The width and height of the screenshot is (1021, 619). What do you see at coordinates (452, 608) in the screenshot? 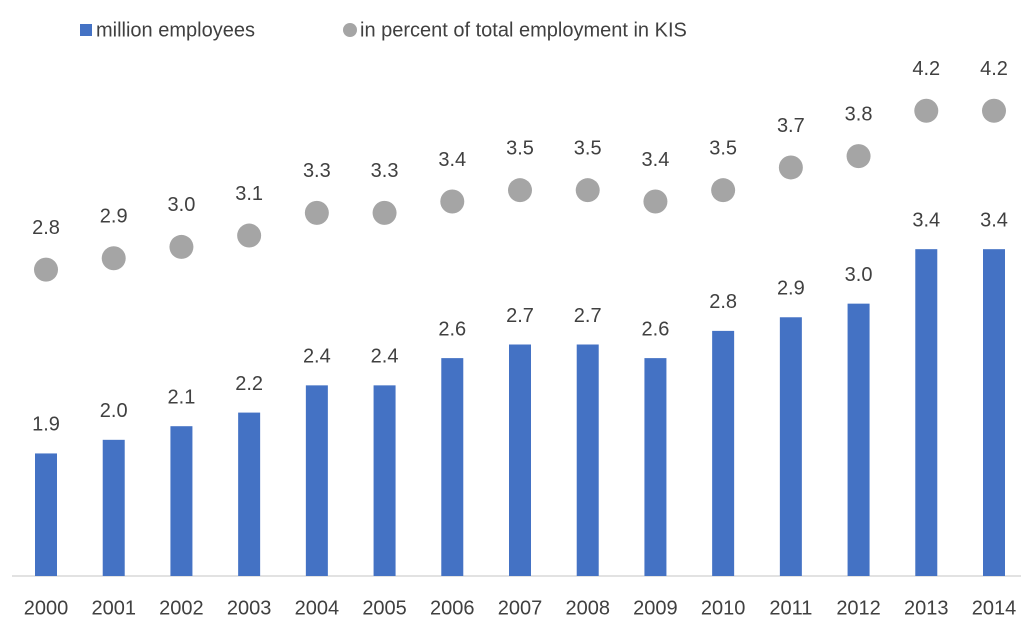
I see `x-tick-label: 2006` at bounding box center [452, 608].